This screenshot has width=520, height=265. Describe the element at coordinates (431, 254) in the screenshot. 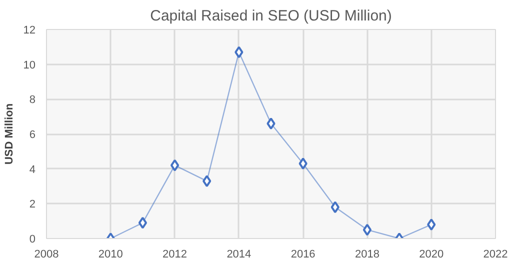

I see `x-tick-label: 2020` at that location.